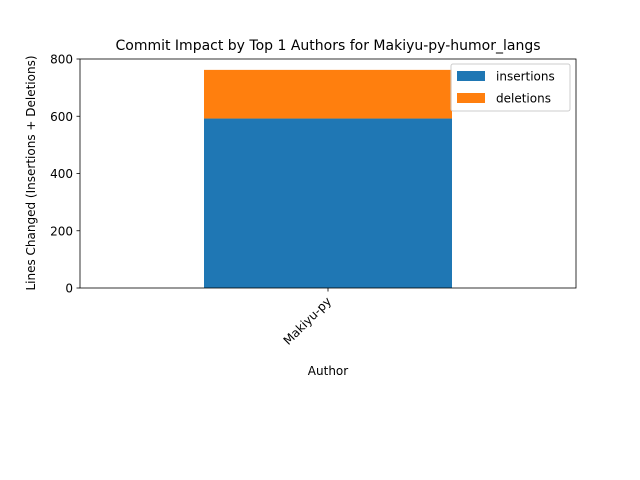  I want to click on y-tick-label: 0, so click(69, 289).